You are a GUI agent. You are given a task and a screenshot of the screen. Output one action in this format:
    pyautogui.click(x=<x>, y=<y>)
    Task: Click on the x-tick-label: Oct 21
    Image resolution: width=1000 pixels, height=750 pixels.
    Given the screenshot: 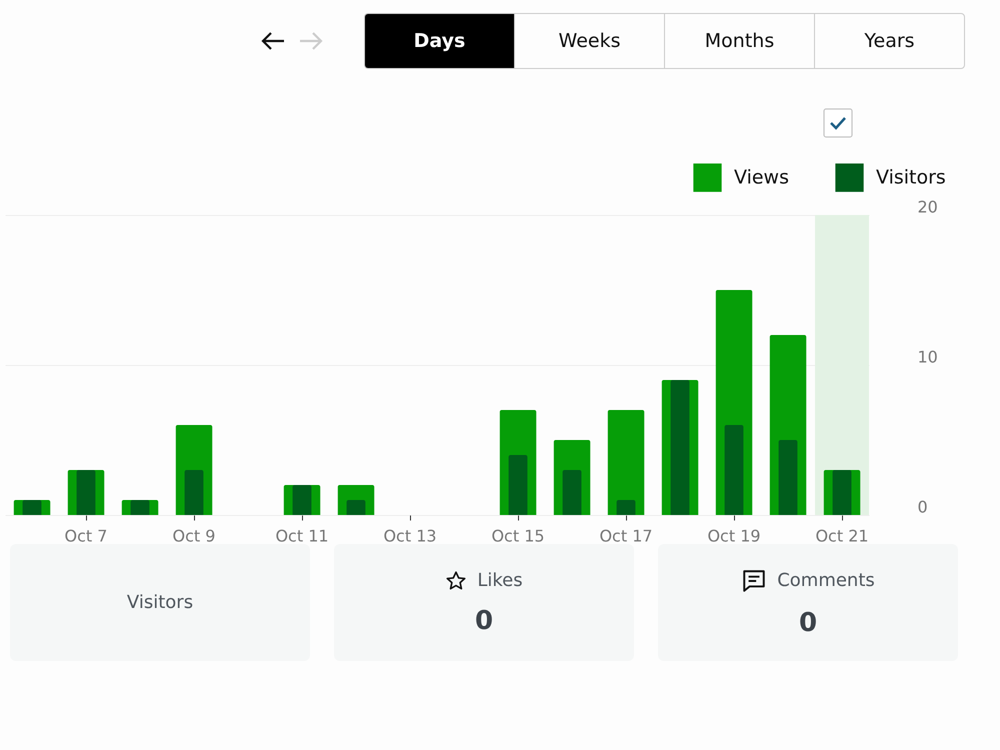 What is the action you would take?
    pyautogui.click(x=842, y=536)
    